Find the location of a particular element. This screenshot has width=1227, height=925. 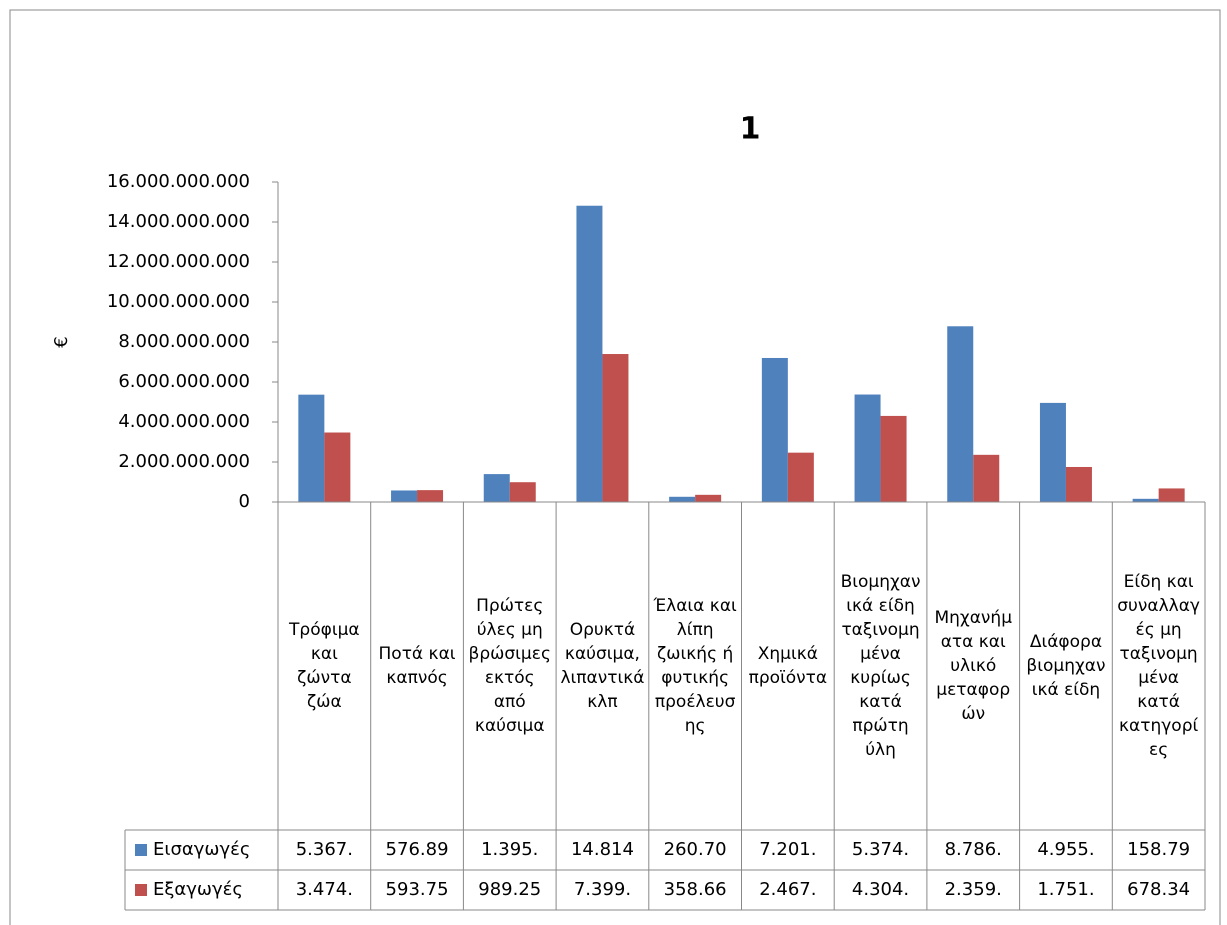

legend-label: Εισαγωγές is located at coordinates (201, 849).